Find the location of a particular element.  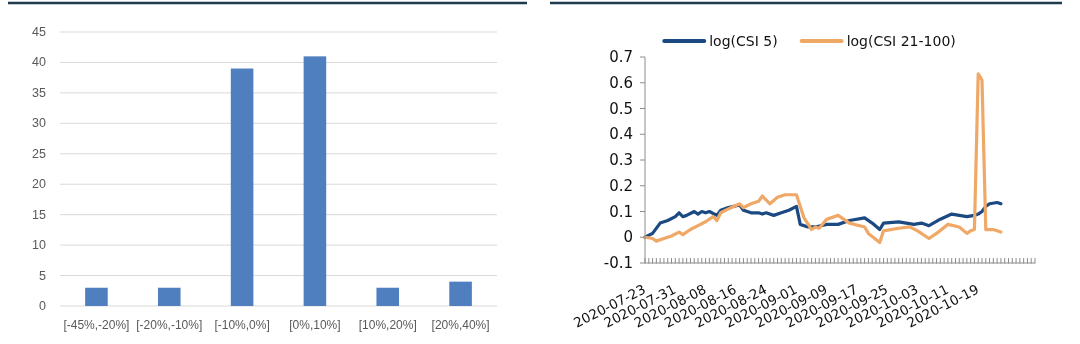

x-tick-label: [-45%,-20%] is located at coordinates (96, 325).